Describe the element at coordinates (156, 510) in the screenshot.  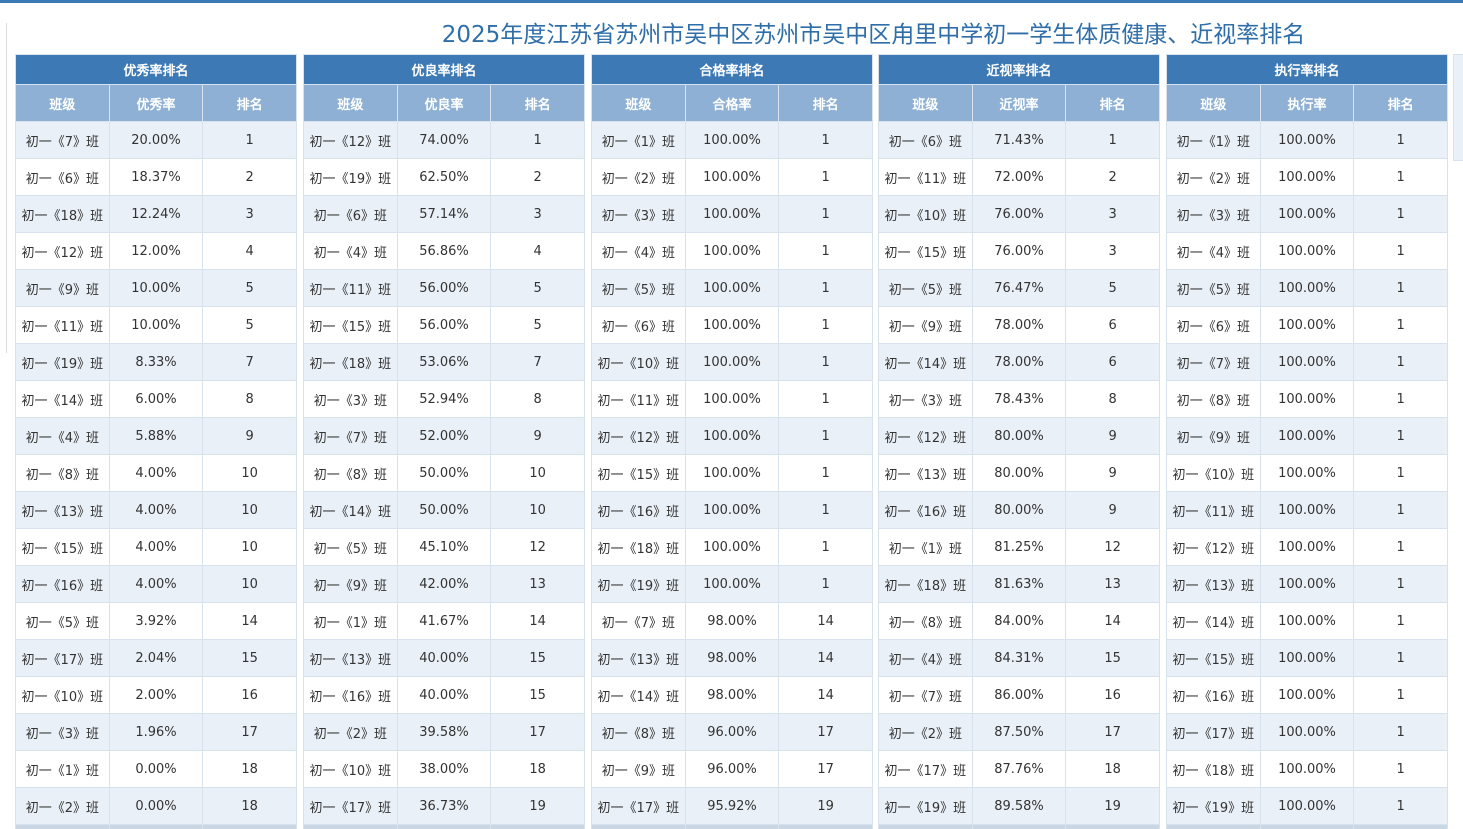
I see `data-row: 初一《13》班 4.00% 10` at that location.